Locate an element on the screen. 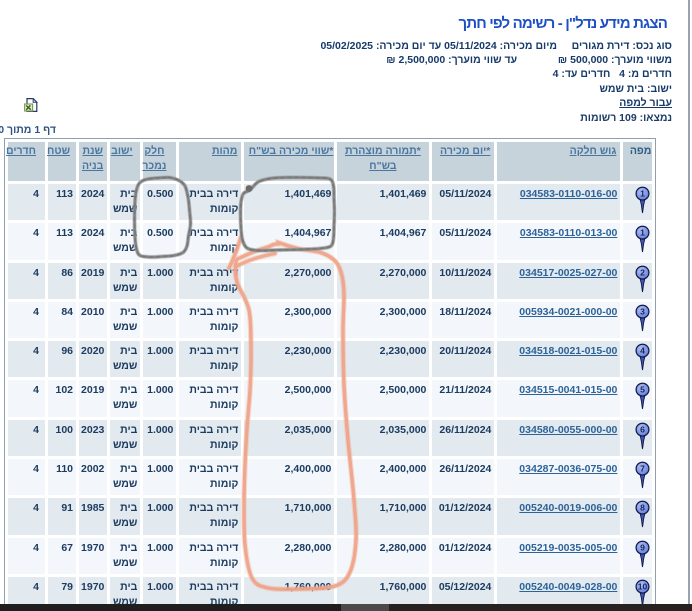 The height and width of the screenshot is (611, 692). svg-text: 7 is located at coordinates (643, 469).